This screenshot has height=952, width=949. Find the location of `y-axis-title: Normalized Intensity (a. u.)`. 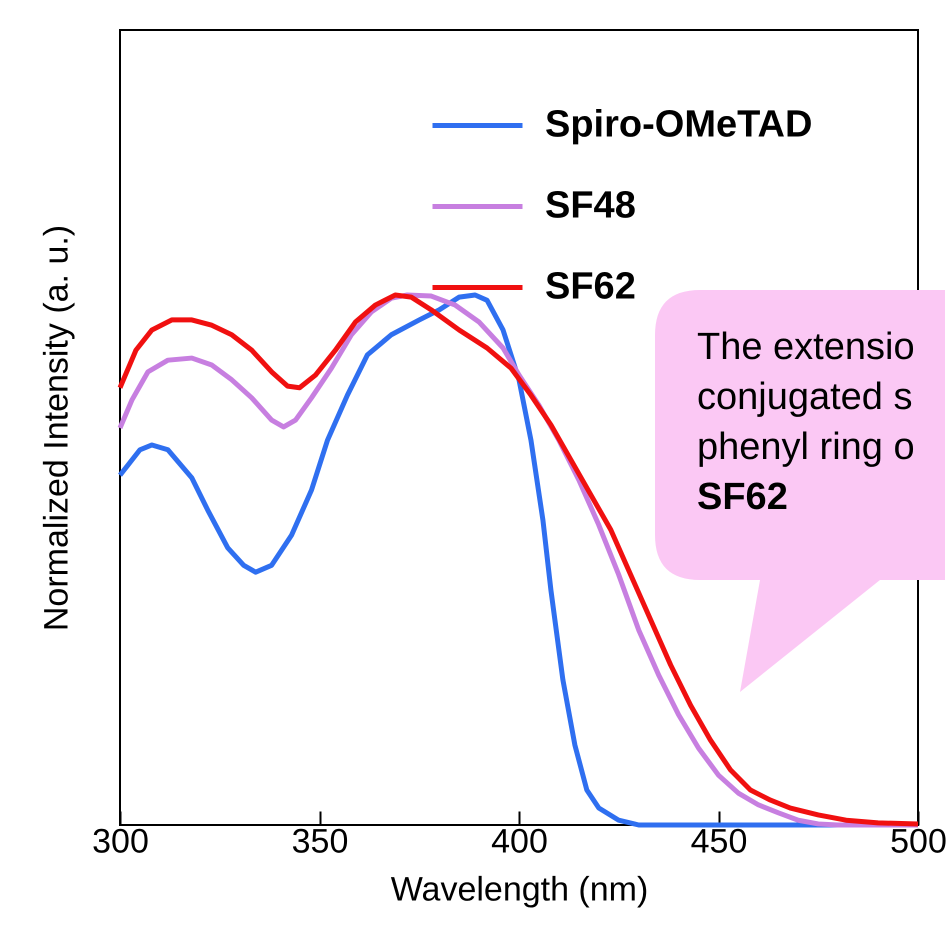

y-axis-title: Normalized Intensity (a. u.) is located at coordinates (57, 428).